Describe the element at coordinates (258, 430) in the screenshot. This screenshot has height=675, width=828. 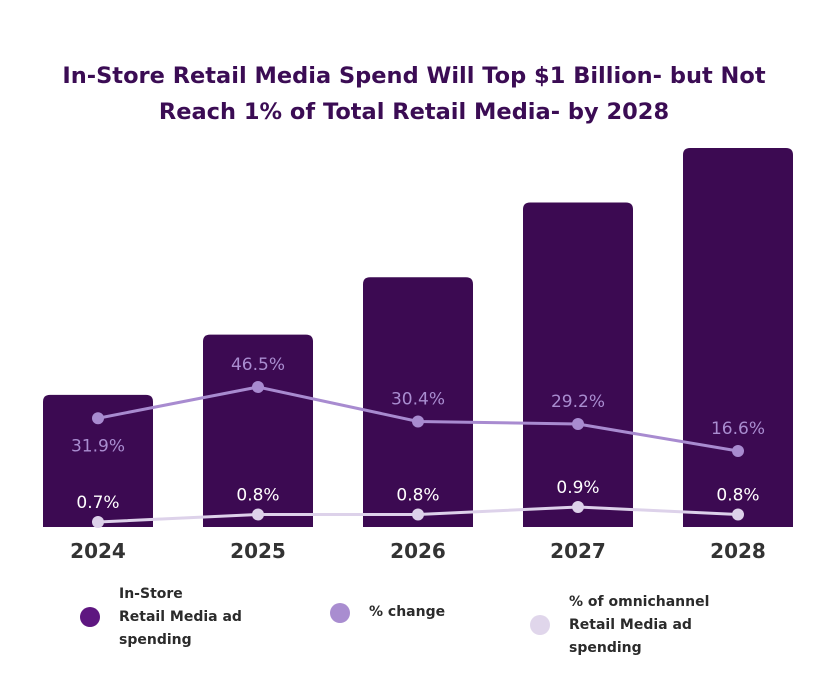
I see `bar-2025` at that location.